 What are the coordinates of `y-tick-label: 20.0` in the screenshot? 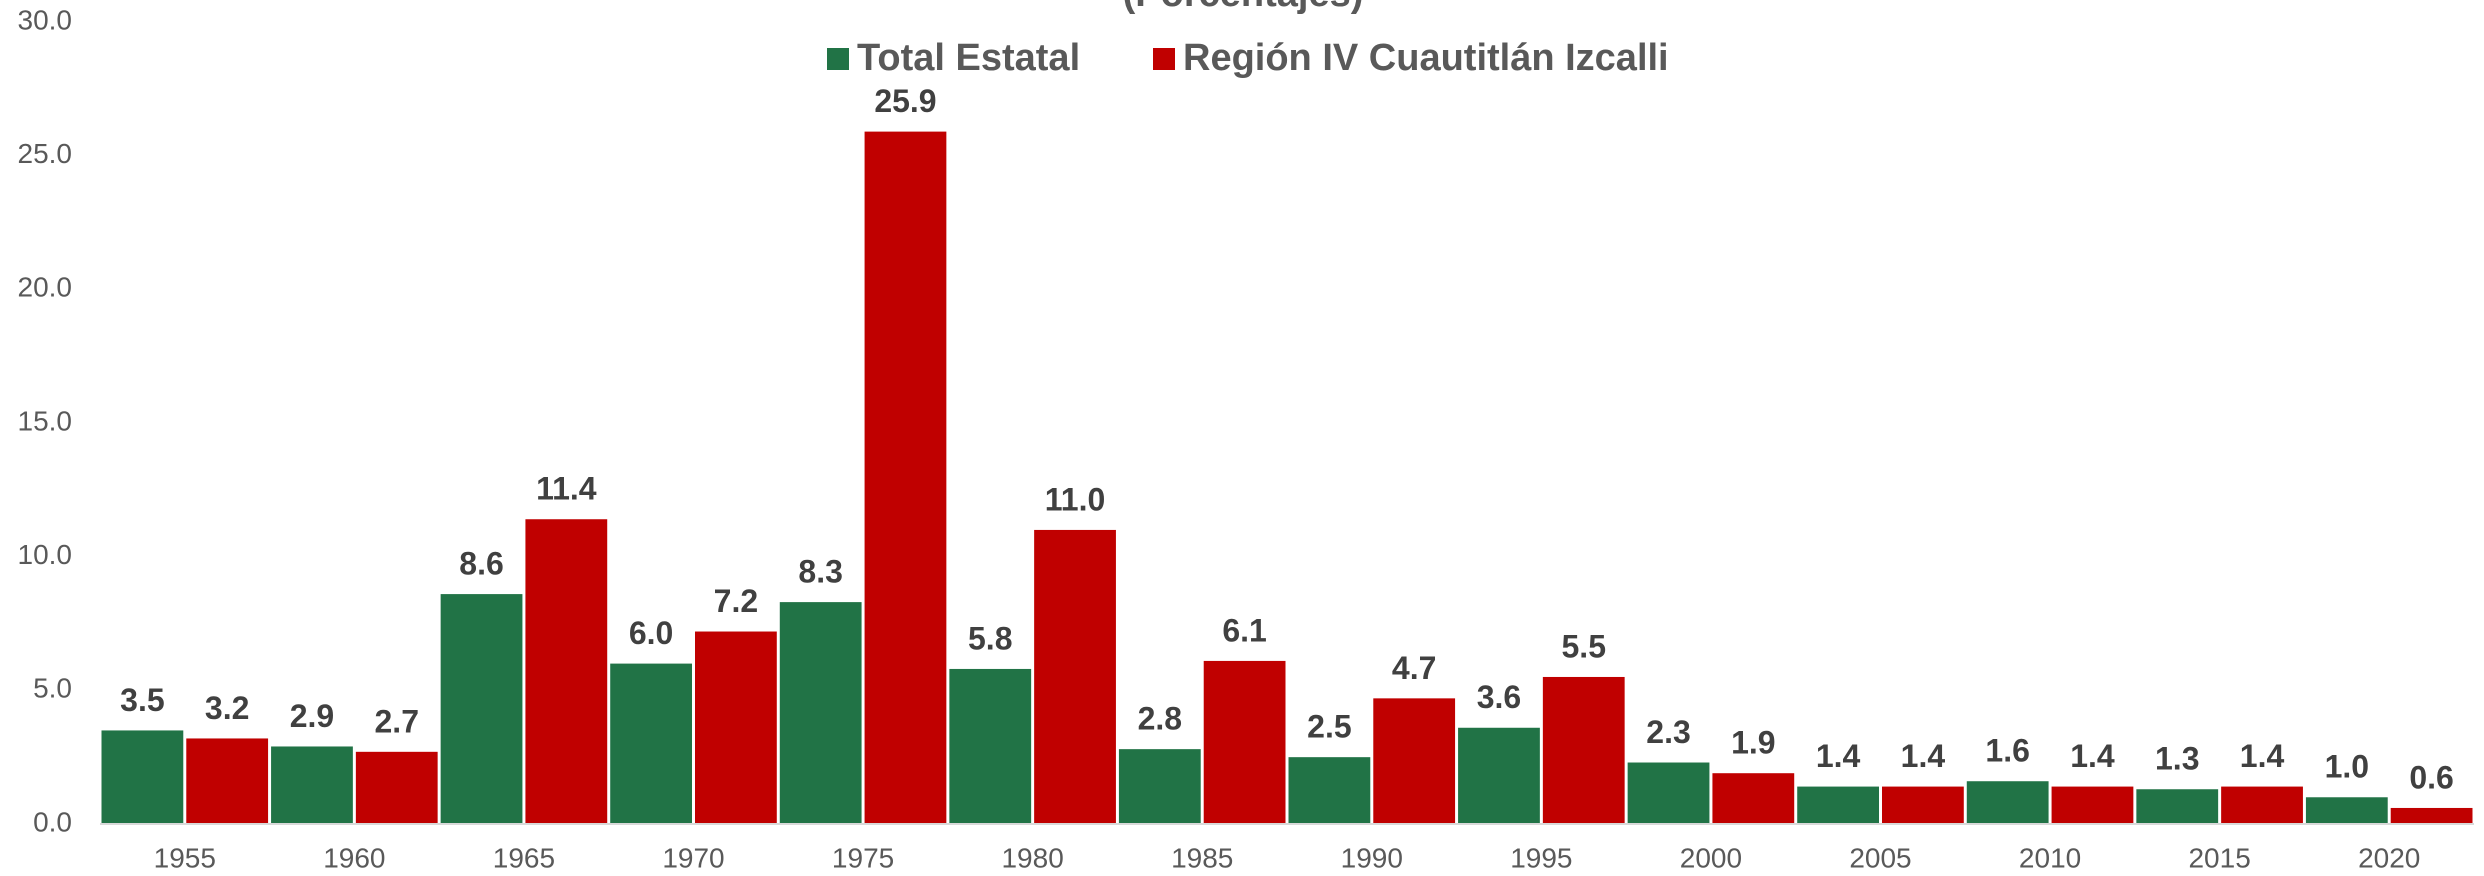 It's located at (45, 287).